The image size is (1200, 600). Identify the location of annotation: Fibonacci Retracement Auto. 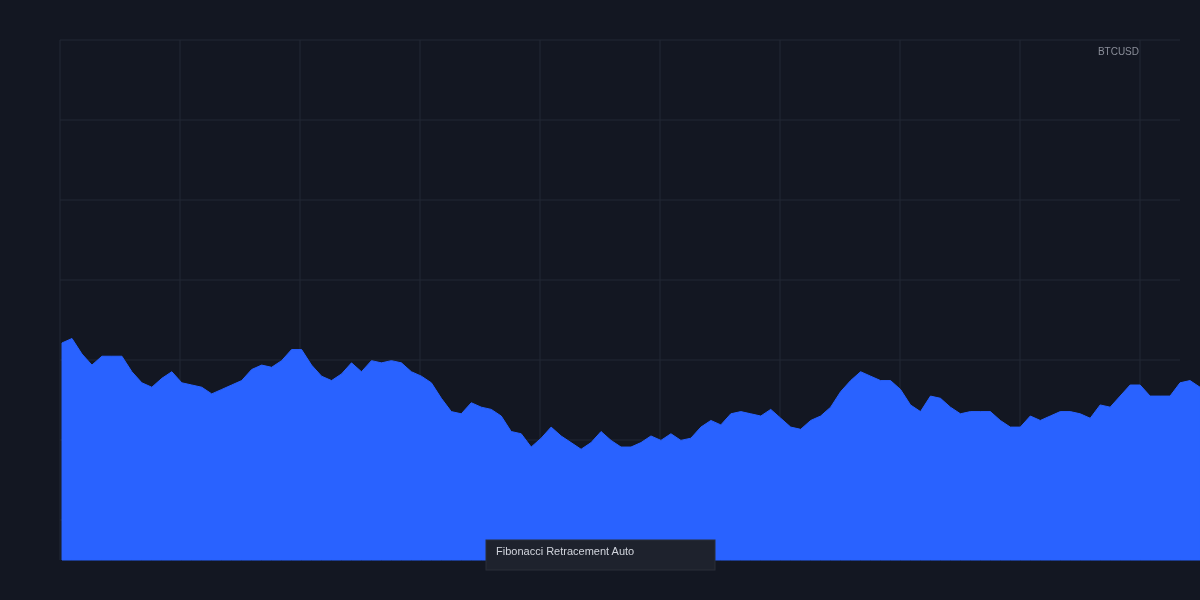
(565, 551).